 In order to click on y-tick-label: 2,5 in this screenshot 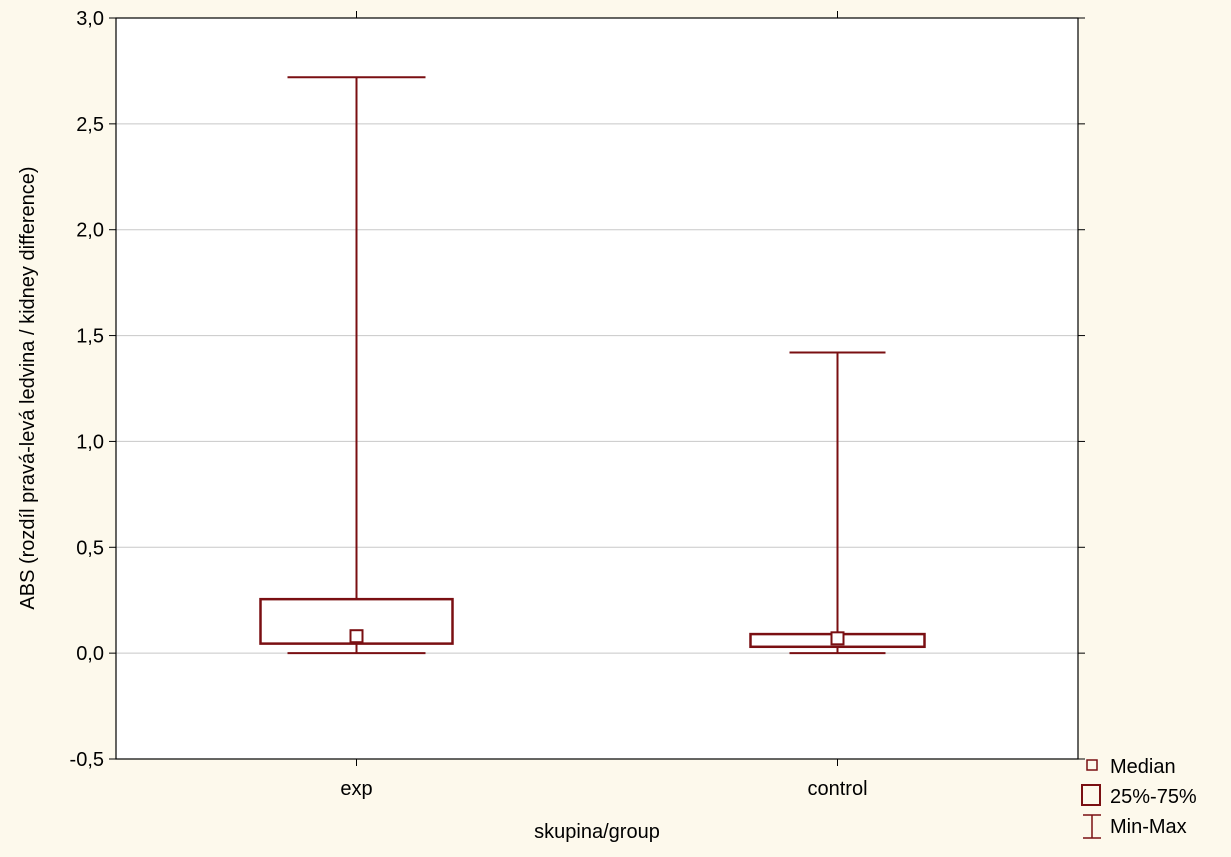, I will do `click(90, 125)`.